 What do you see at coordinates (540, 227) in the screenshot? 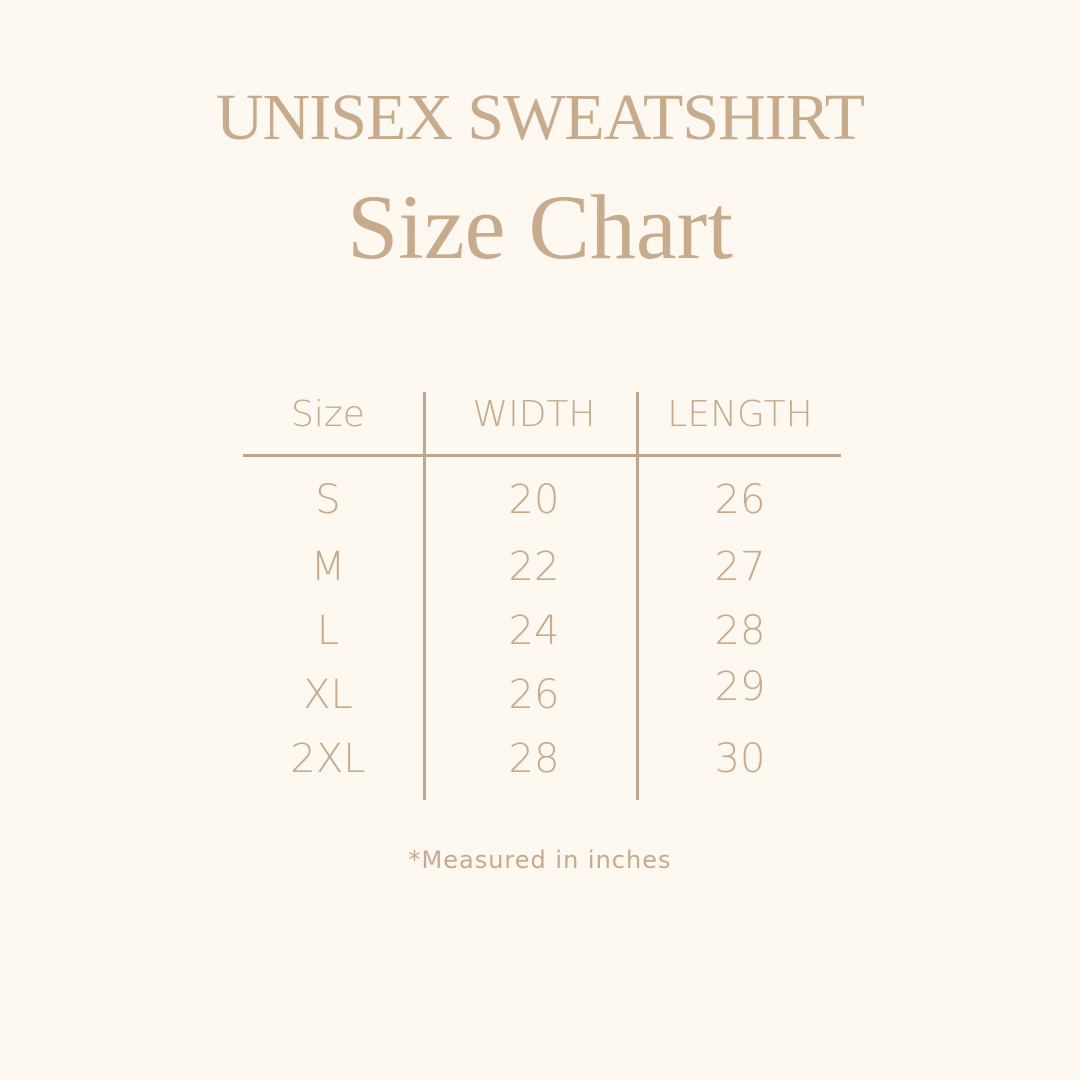
I see `page-title: Size Chart` at bounding box center [540, 227].